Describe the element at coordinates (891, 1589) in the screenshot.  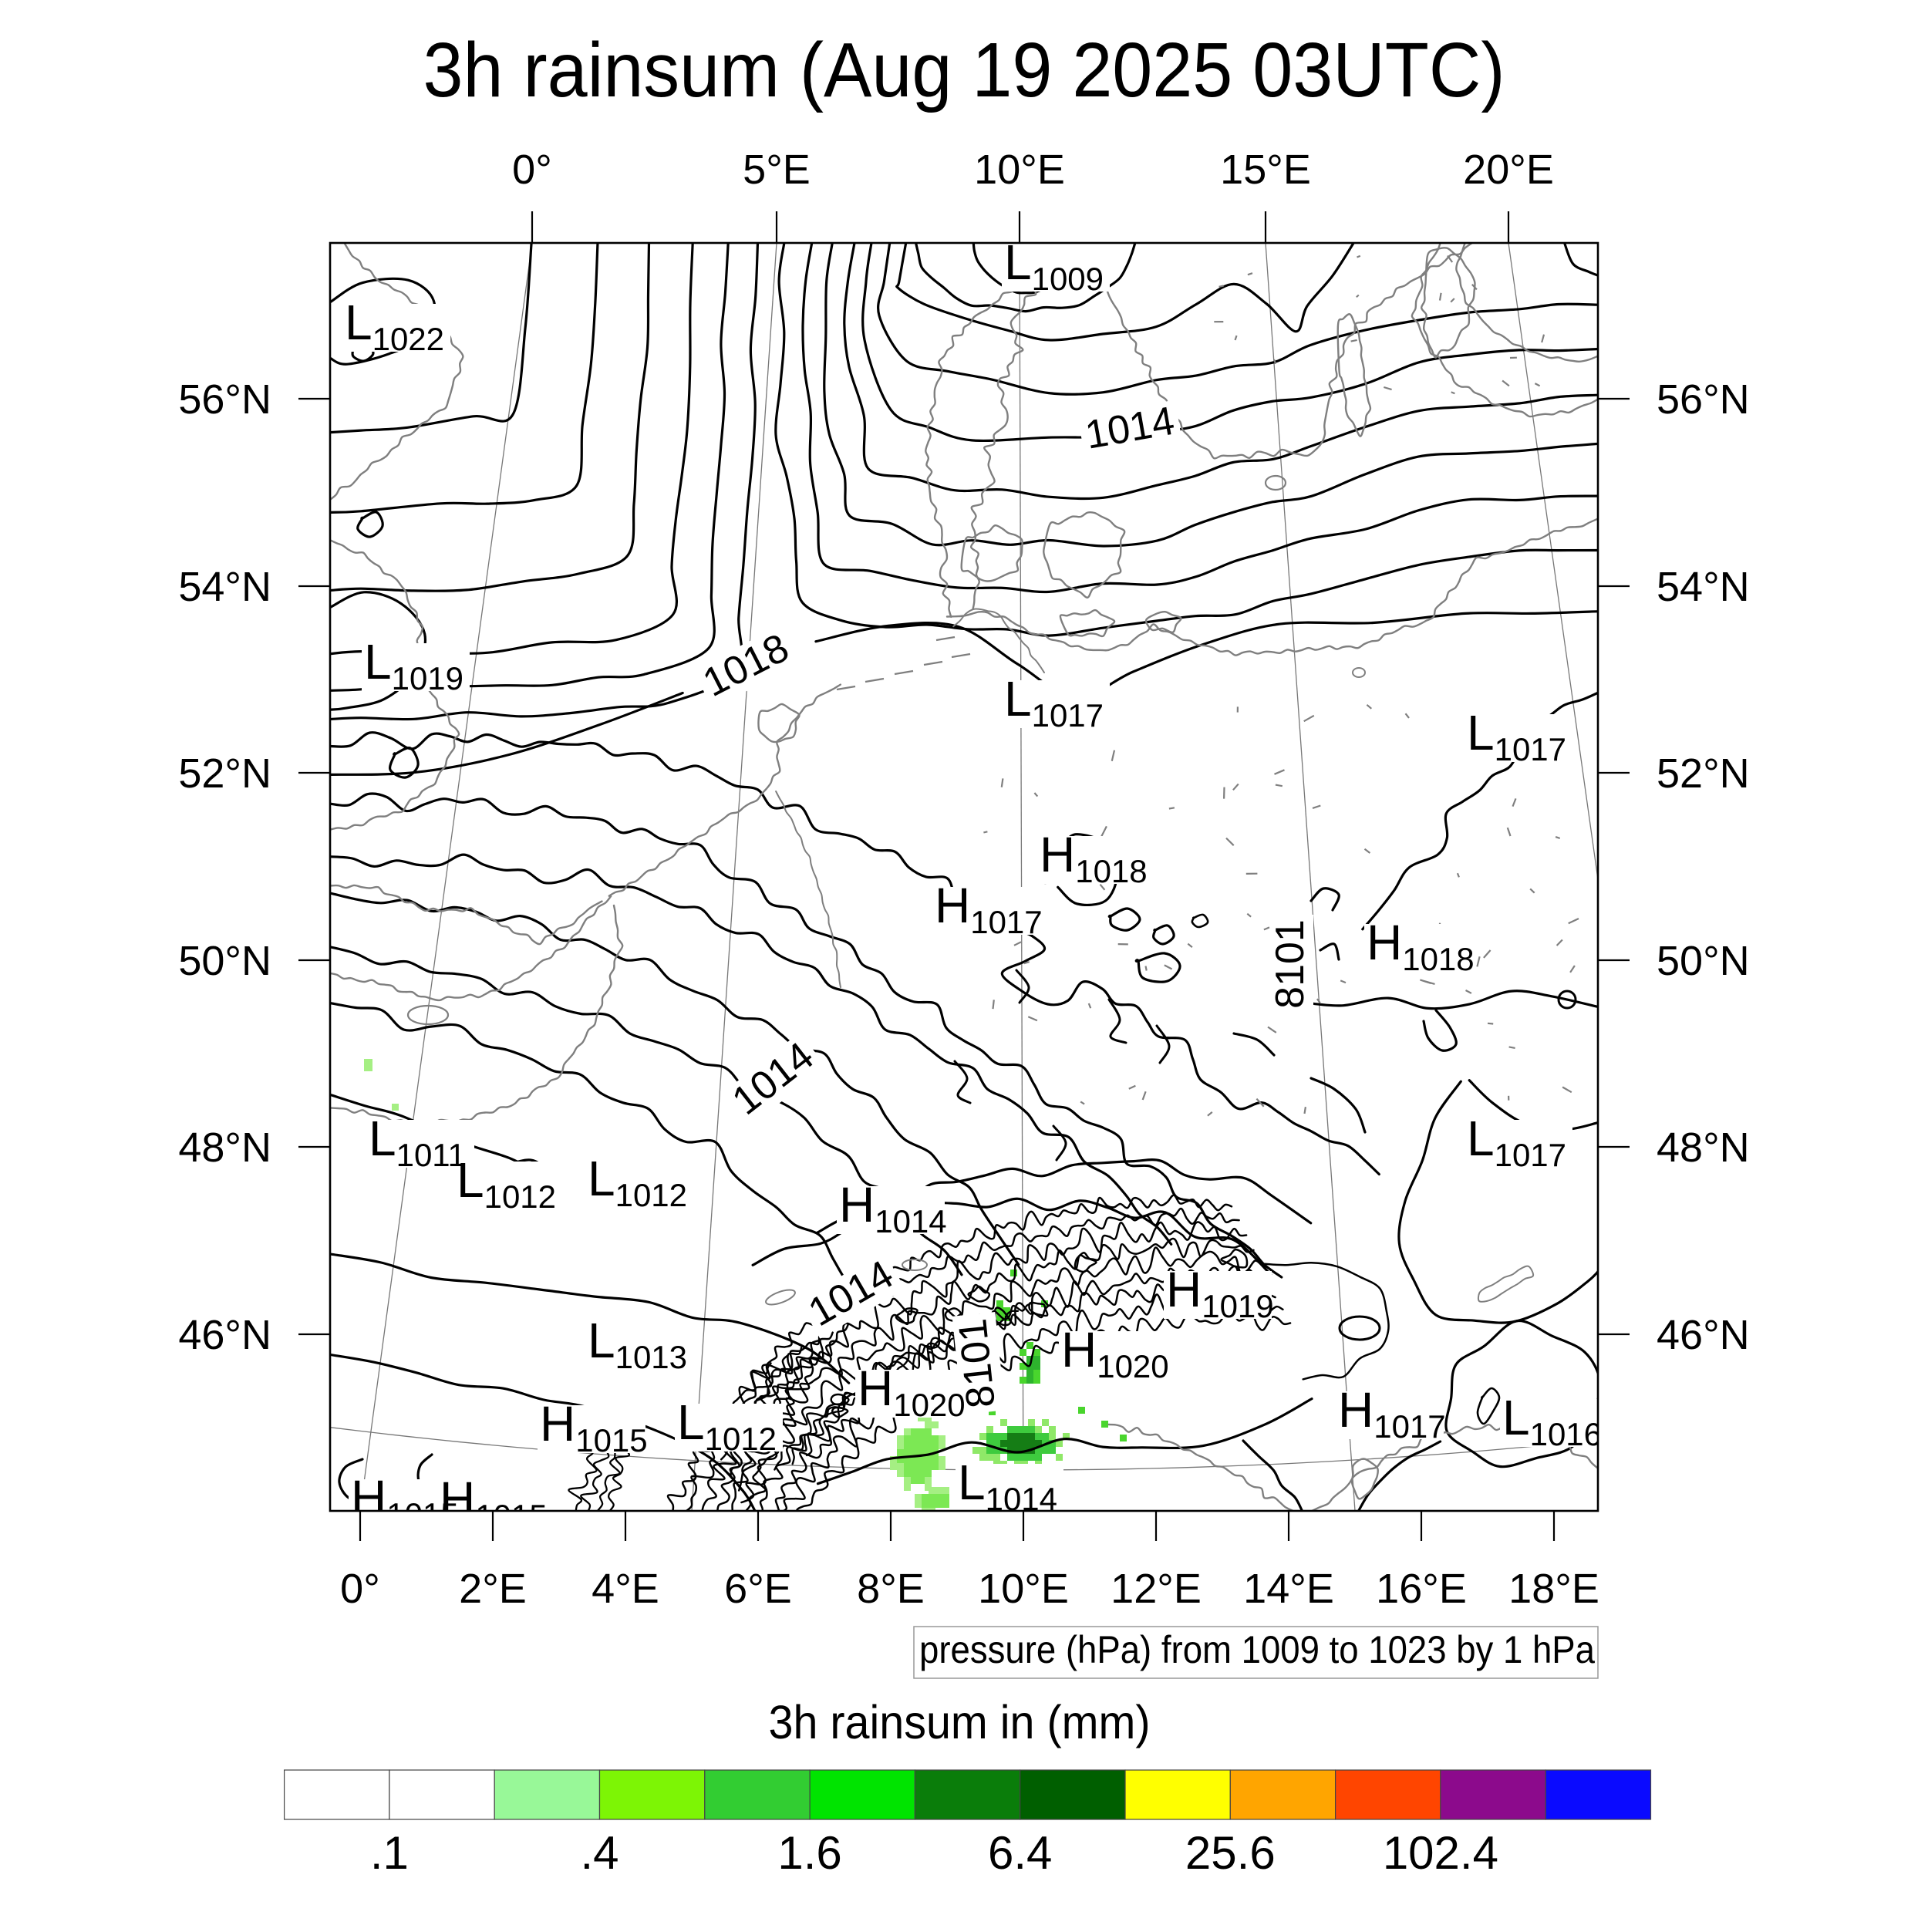
I see `svg-text: 8°E` at that location.